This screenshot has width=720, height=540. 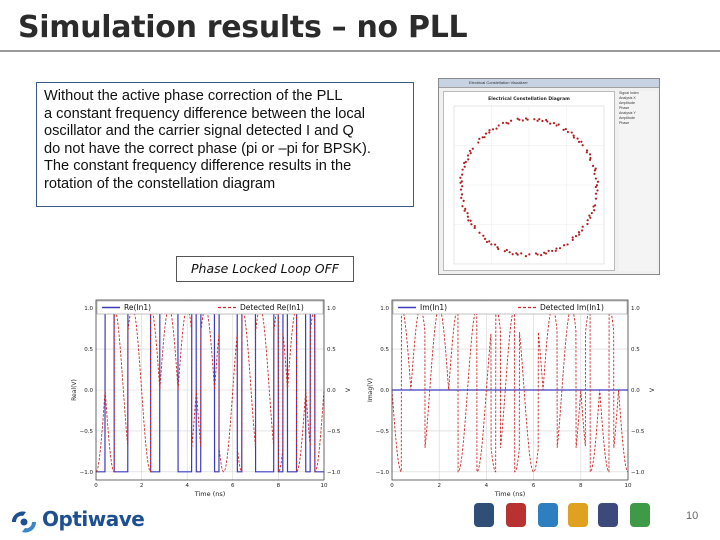 I want to click on panel-label: Phase, so click(x=624, y=108).